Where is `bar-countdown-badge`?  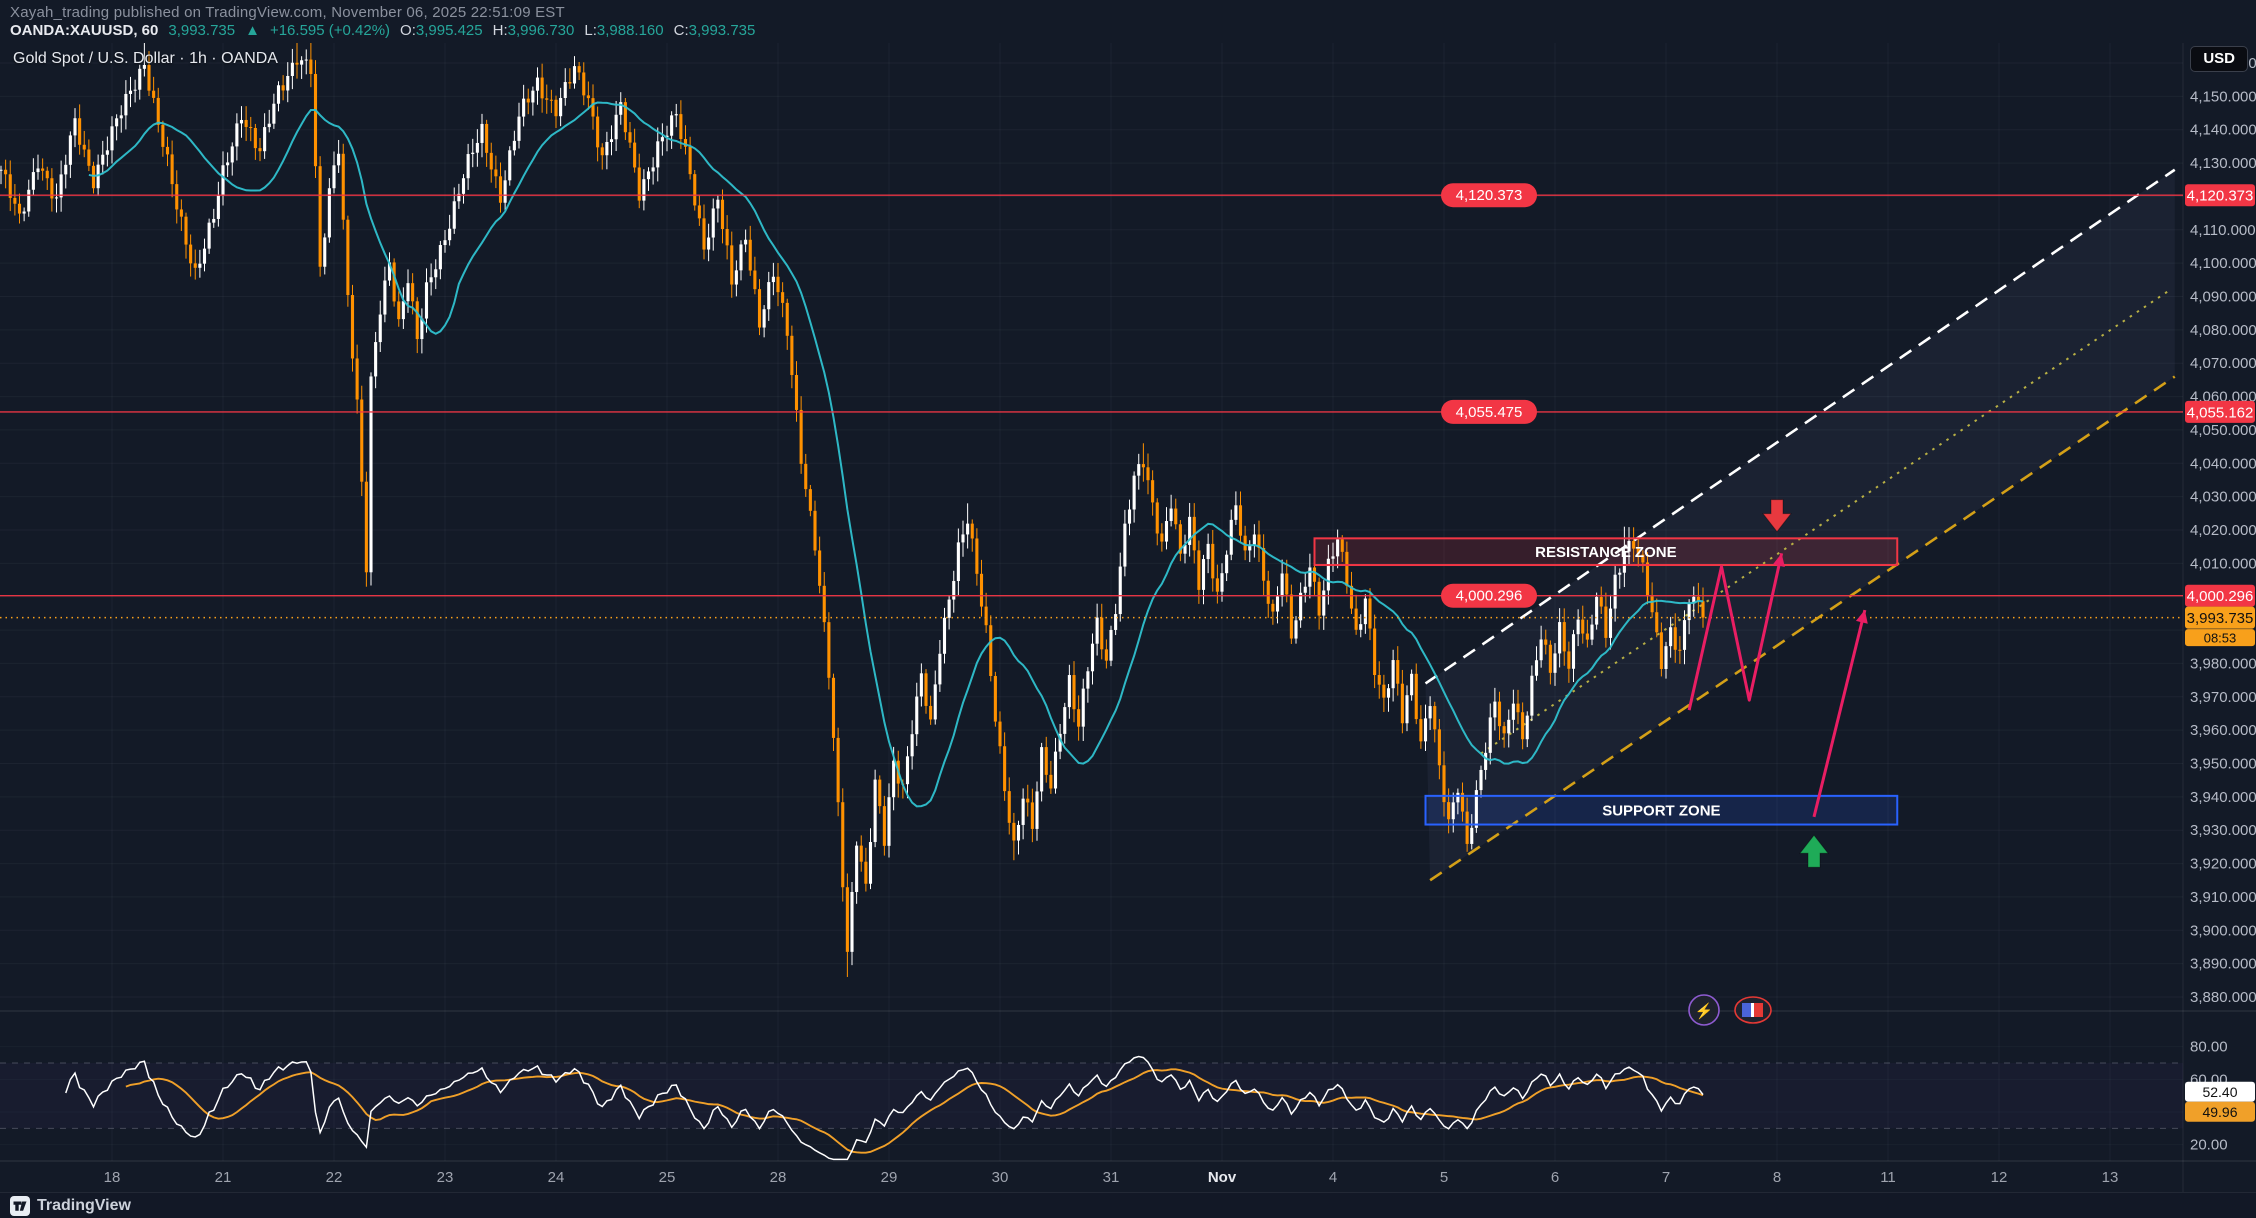
bar-countdown-badge is located at coordinates (2220, 638).